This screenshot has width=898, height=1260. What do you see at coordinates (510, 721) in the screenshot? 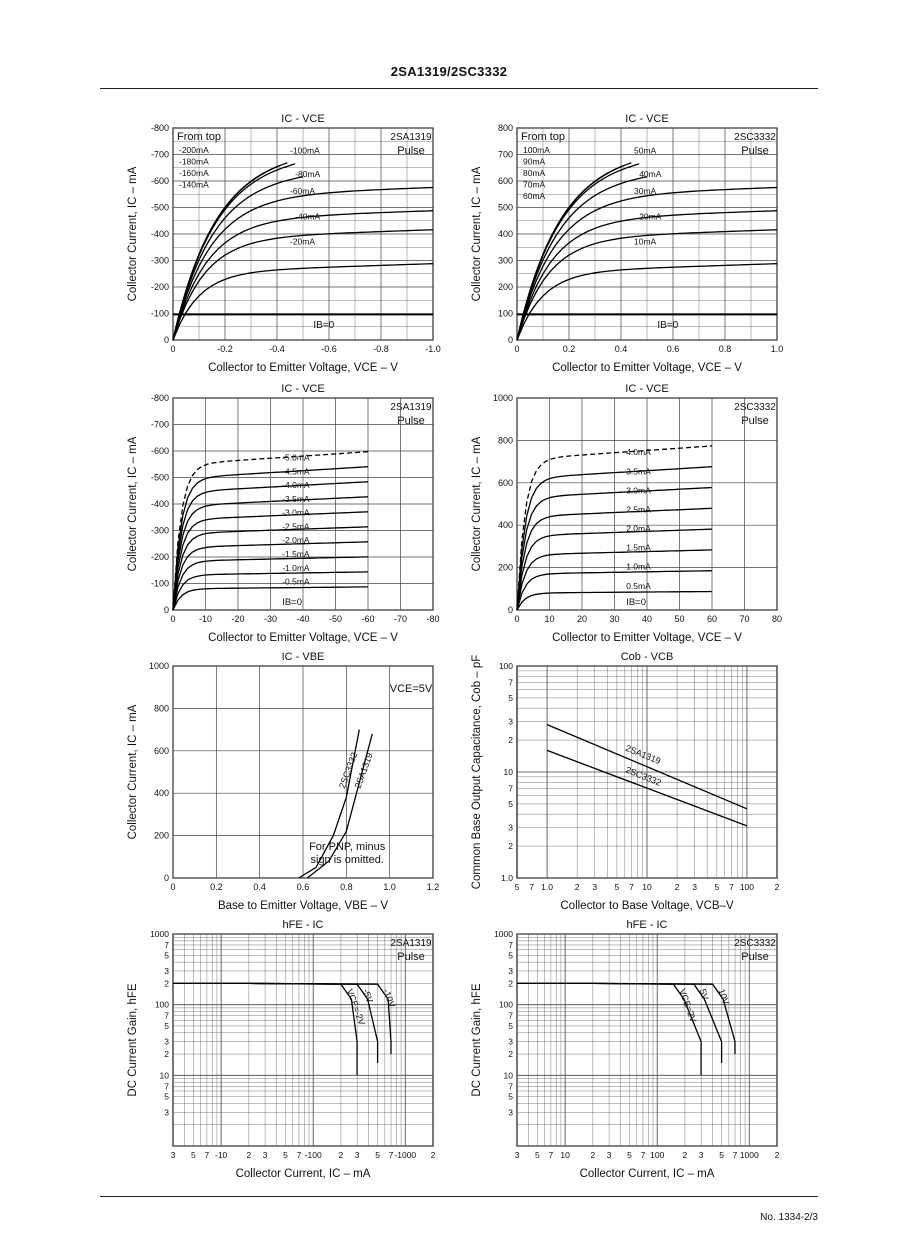
I see `y-tick-label: 3` at bounding box center [510, 721].